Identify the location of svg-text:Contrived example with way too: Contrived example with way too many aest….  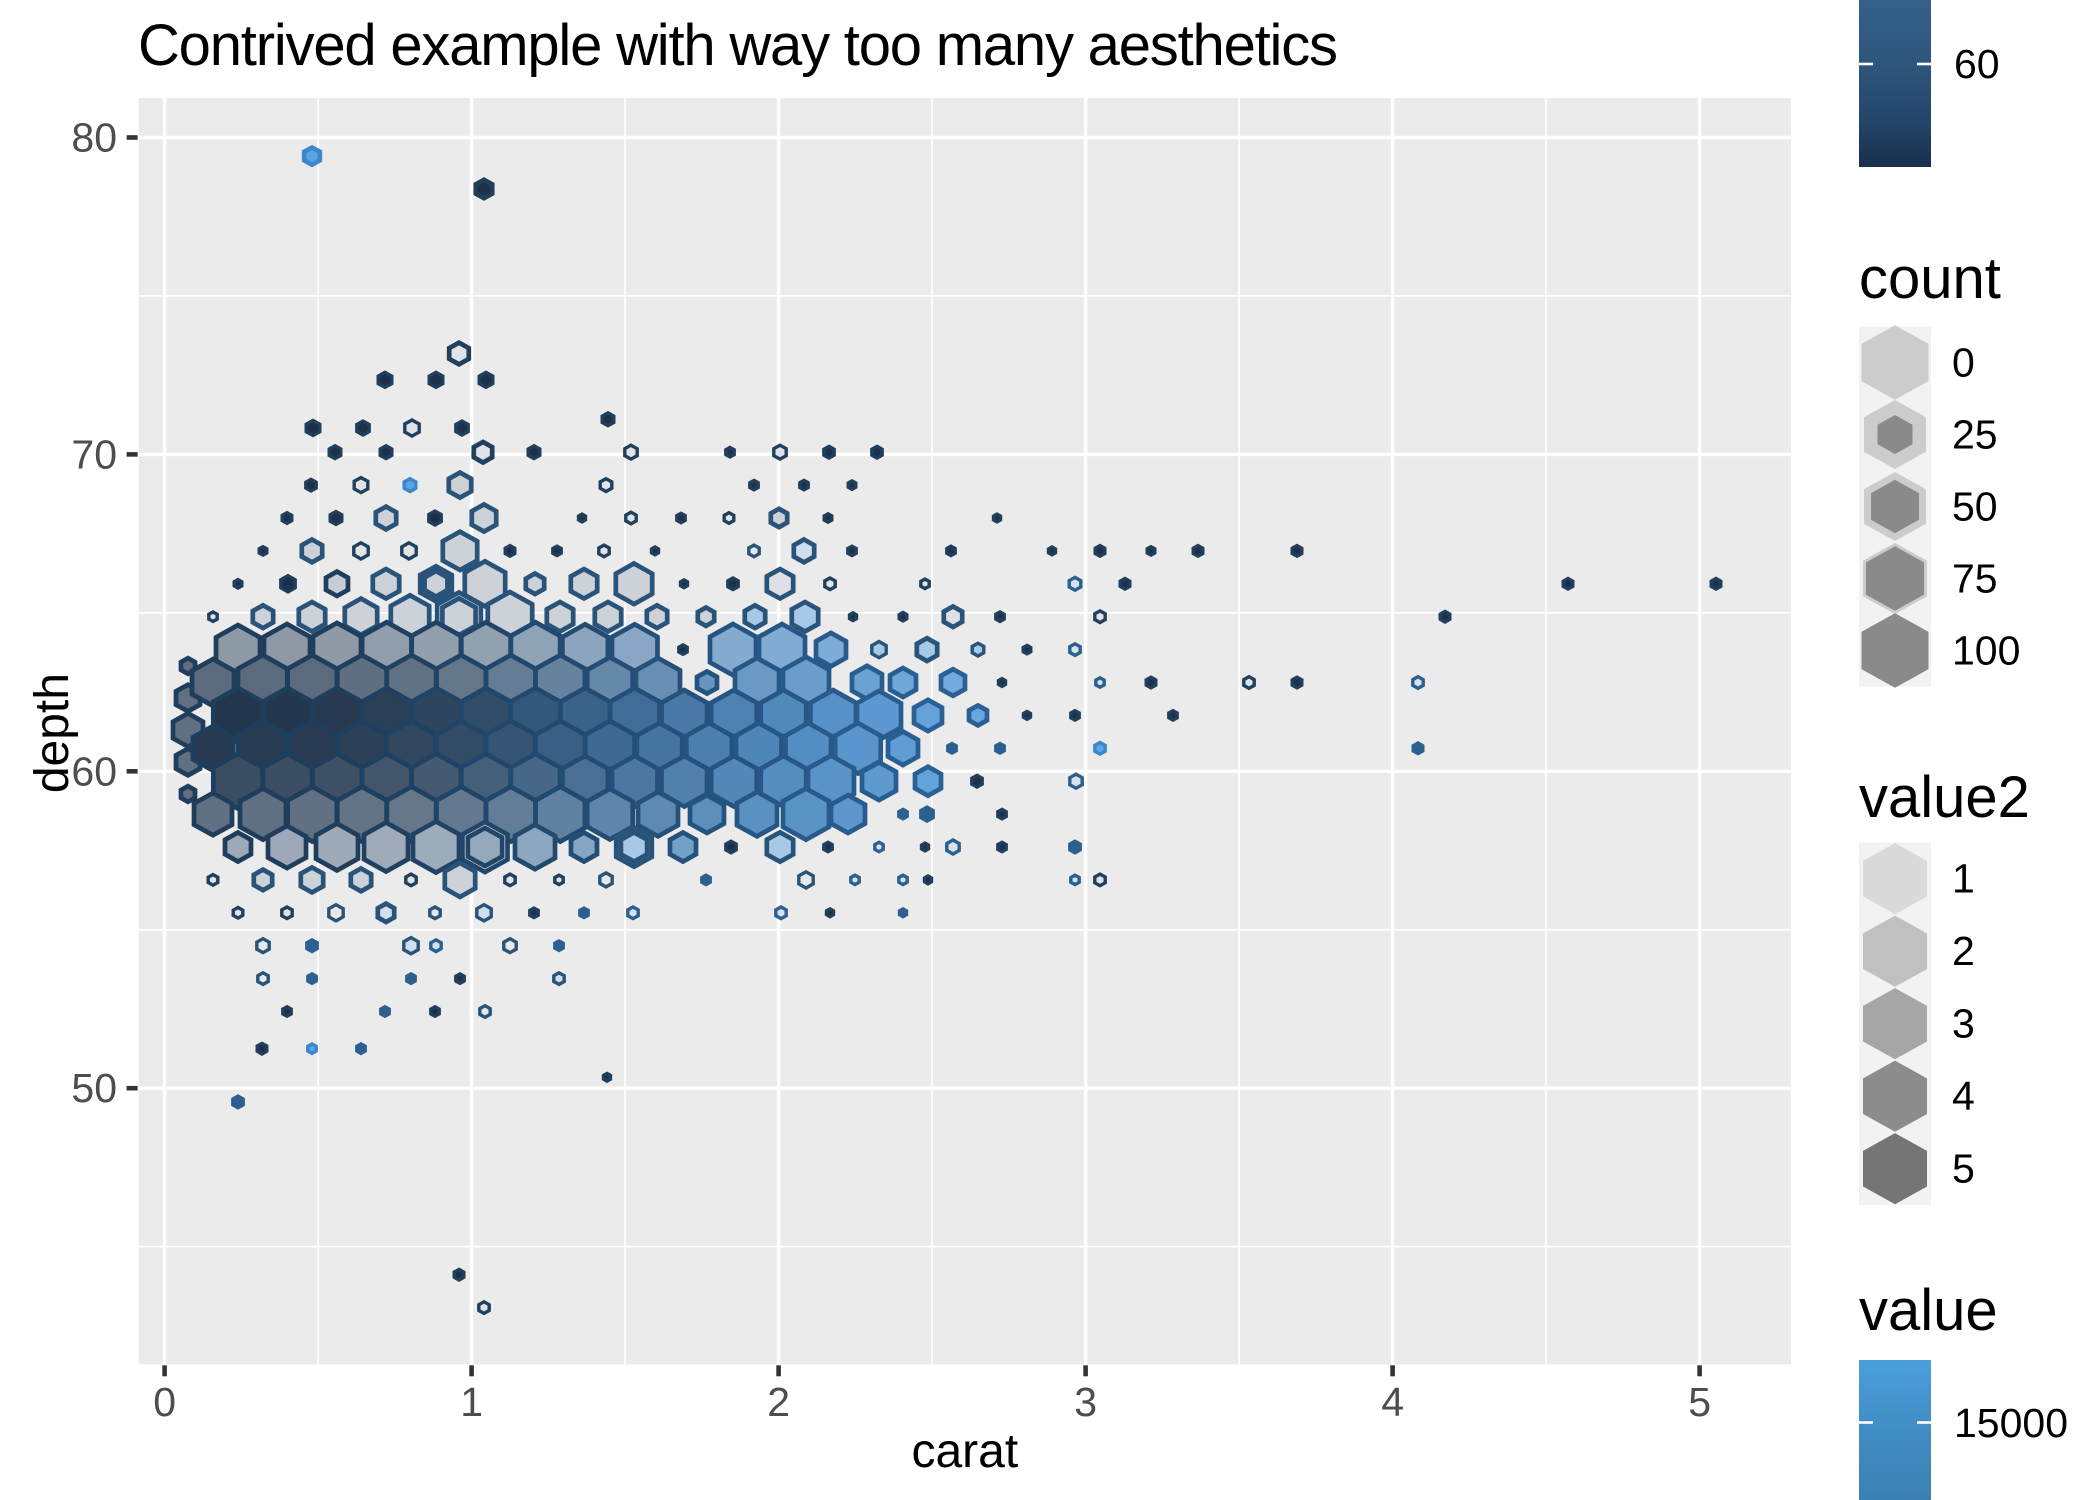
(737, 45).